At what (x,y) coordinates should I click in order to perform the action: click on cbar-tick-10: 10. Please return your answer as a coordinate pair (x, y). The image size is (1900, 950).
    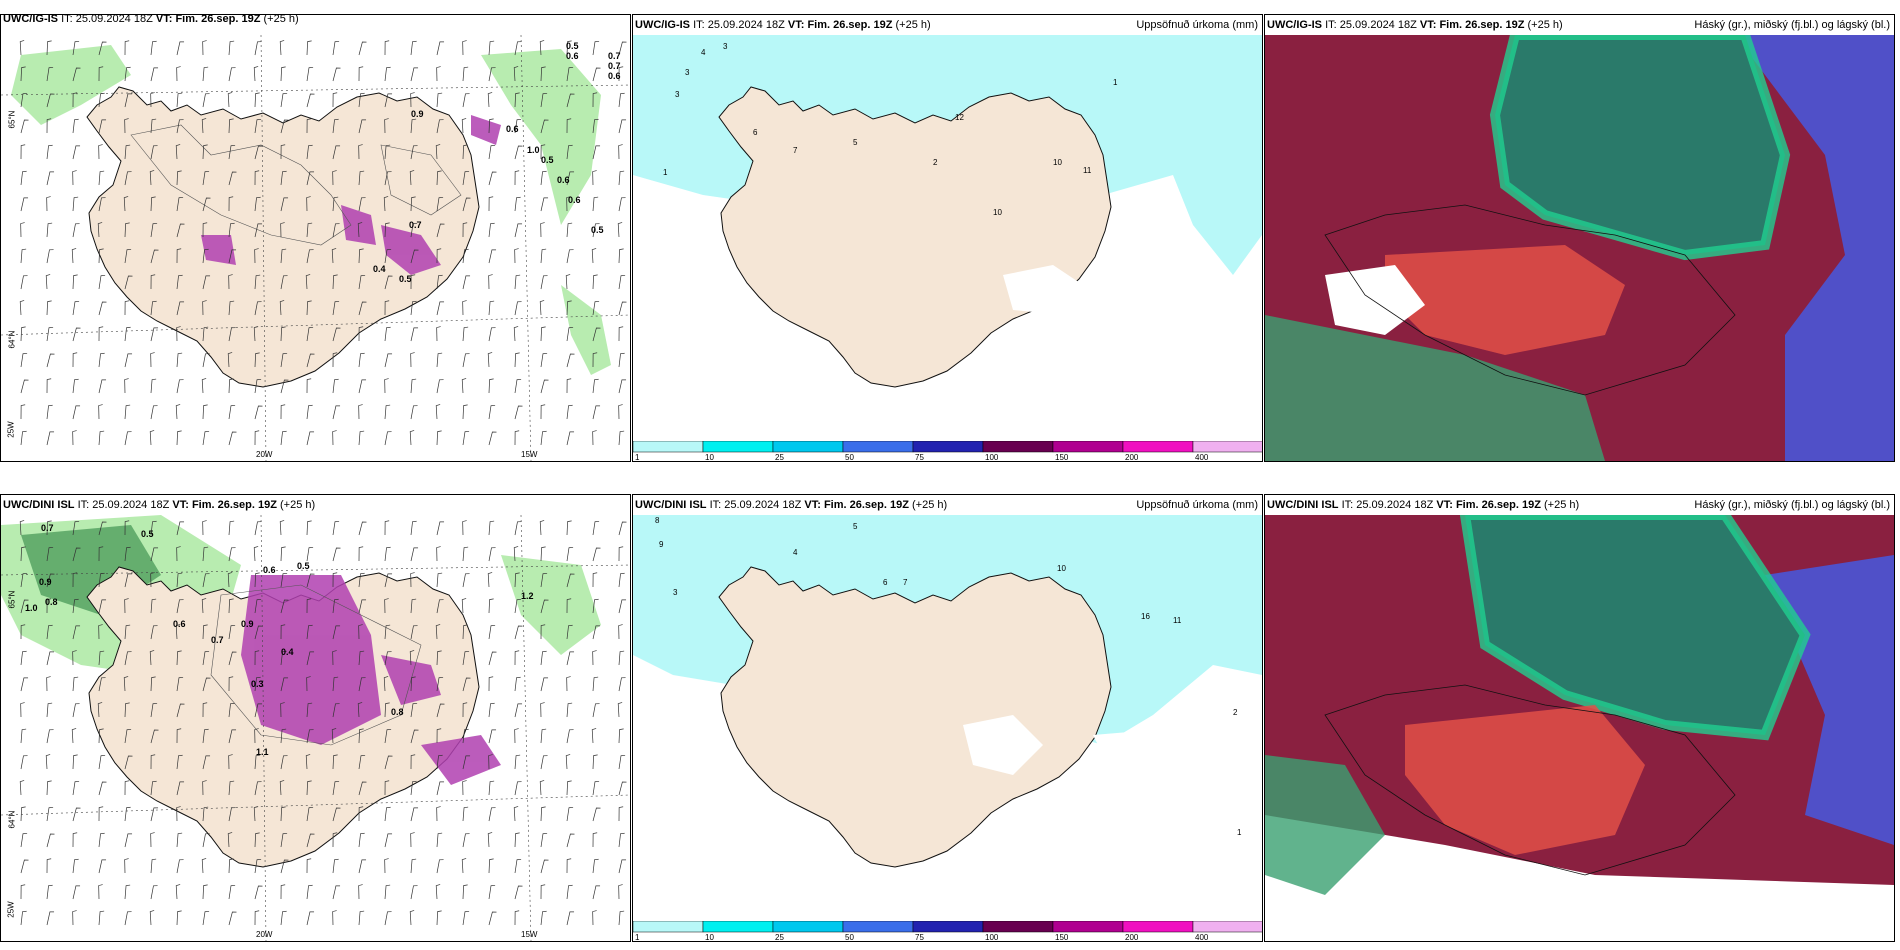
    Looking at the image, I should click on (709, 937).